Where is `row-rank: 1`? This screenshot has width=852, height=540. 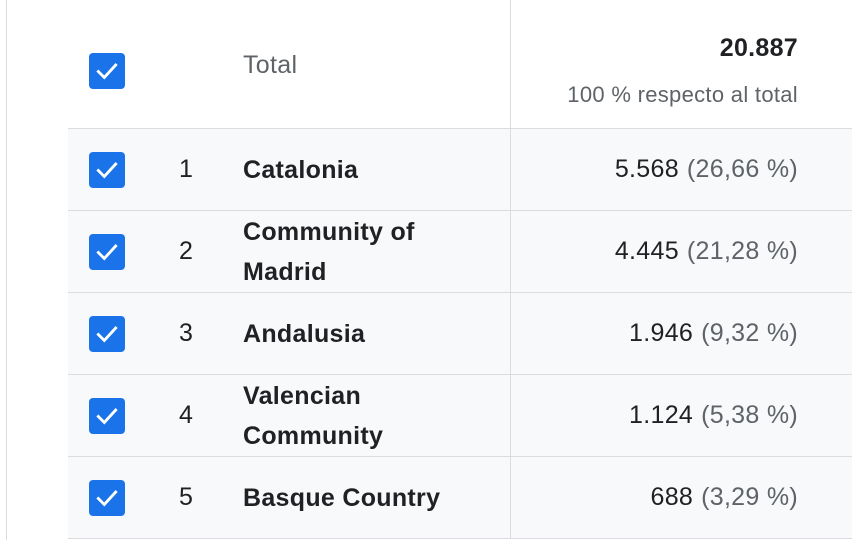 row-rank: 1 is located at coordinates (186, 169).